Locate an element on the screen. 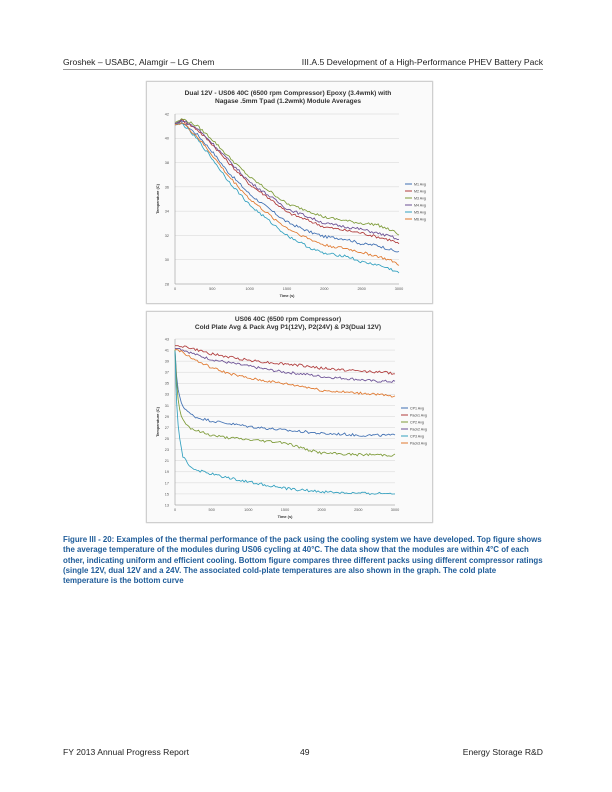 The height and width of the screenshot is (792, 612). y-tick-label: 30 is located at coordinates (167, 260).